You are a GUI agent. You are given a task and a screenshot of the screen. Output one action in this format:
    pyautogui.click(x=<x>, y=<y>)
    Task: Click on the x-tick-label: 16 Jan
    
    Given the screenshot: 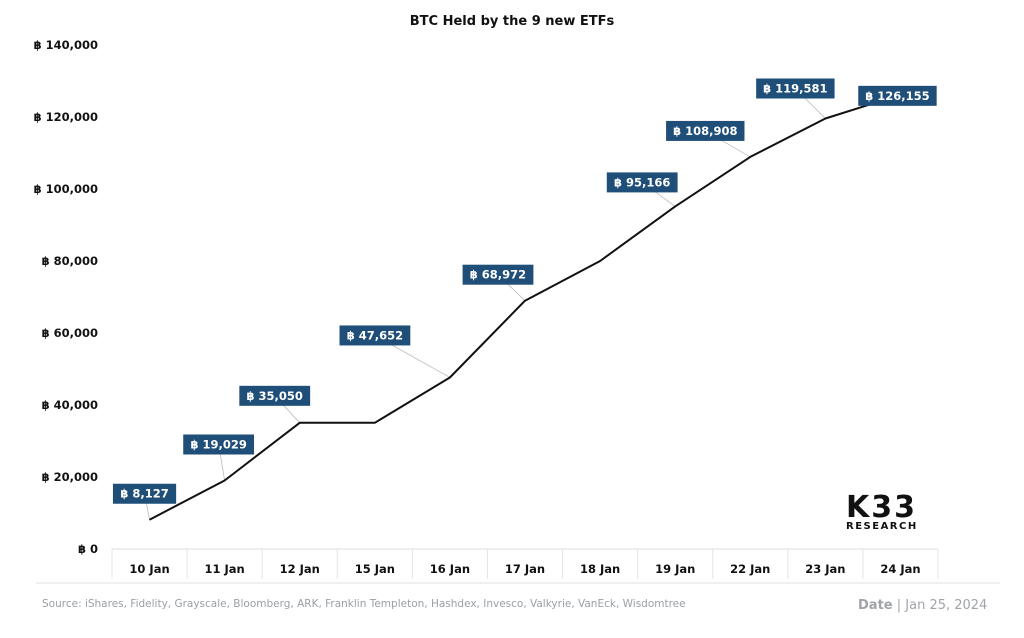 What is the action you would take?
    pyautogui.click(x=450, y=569)
    